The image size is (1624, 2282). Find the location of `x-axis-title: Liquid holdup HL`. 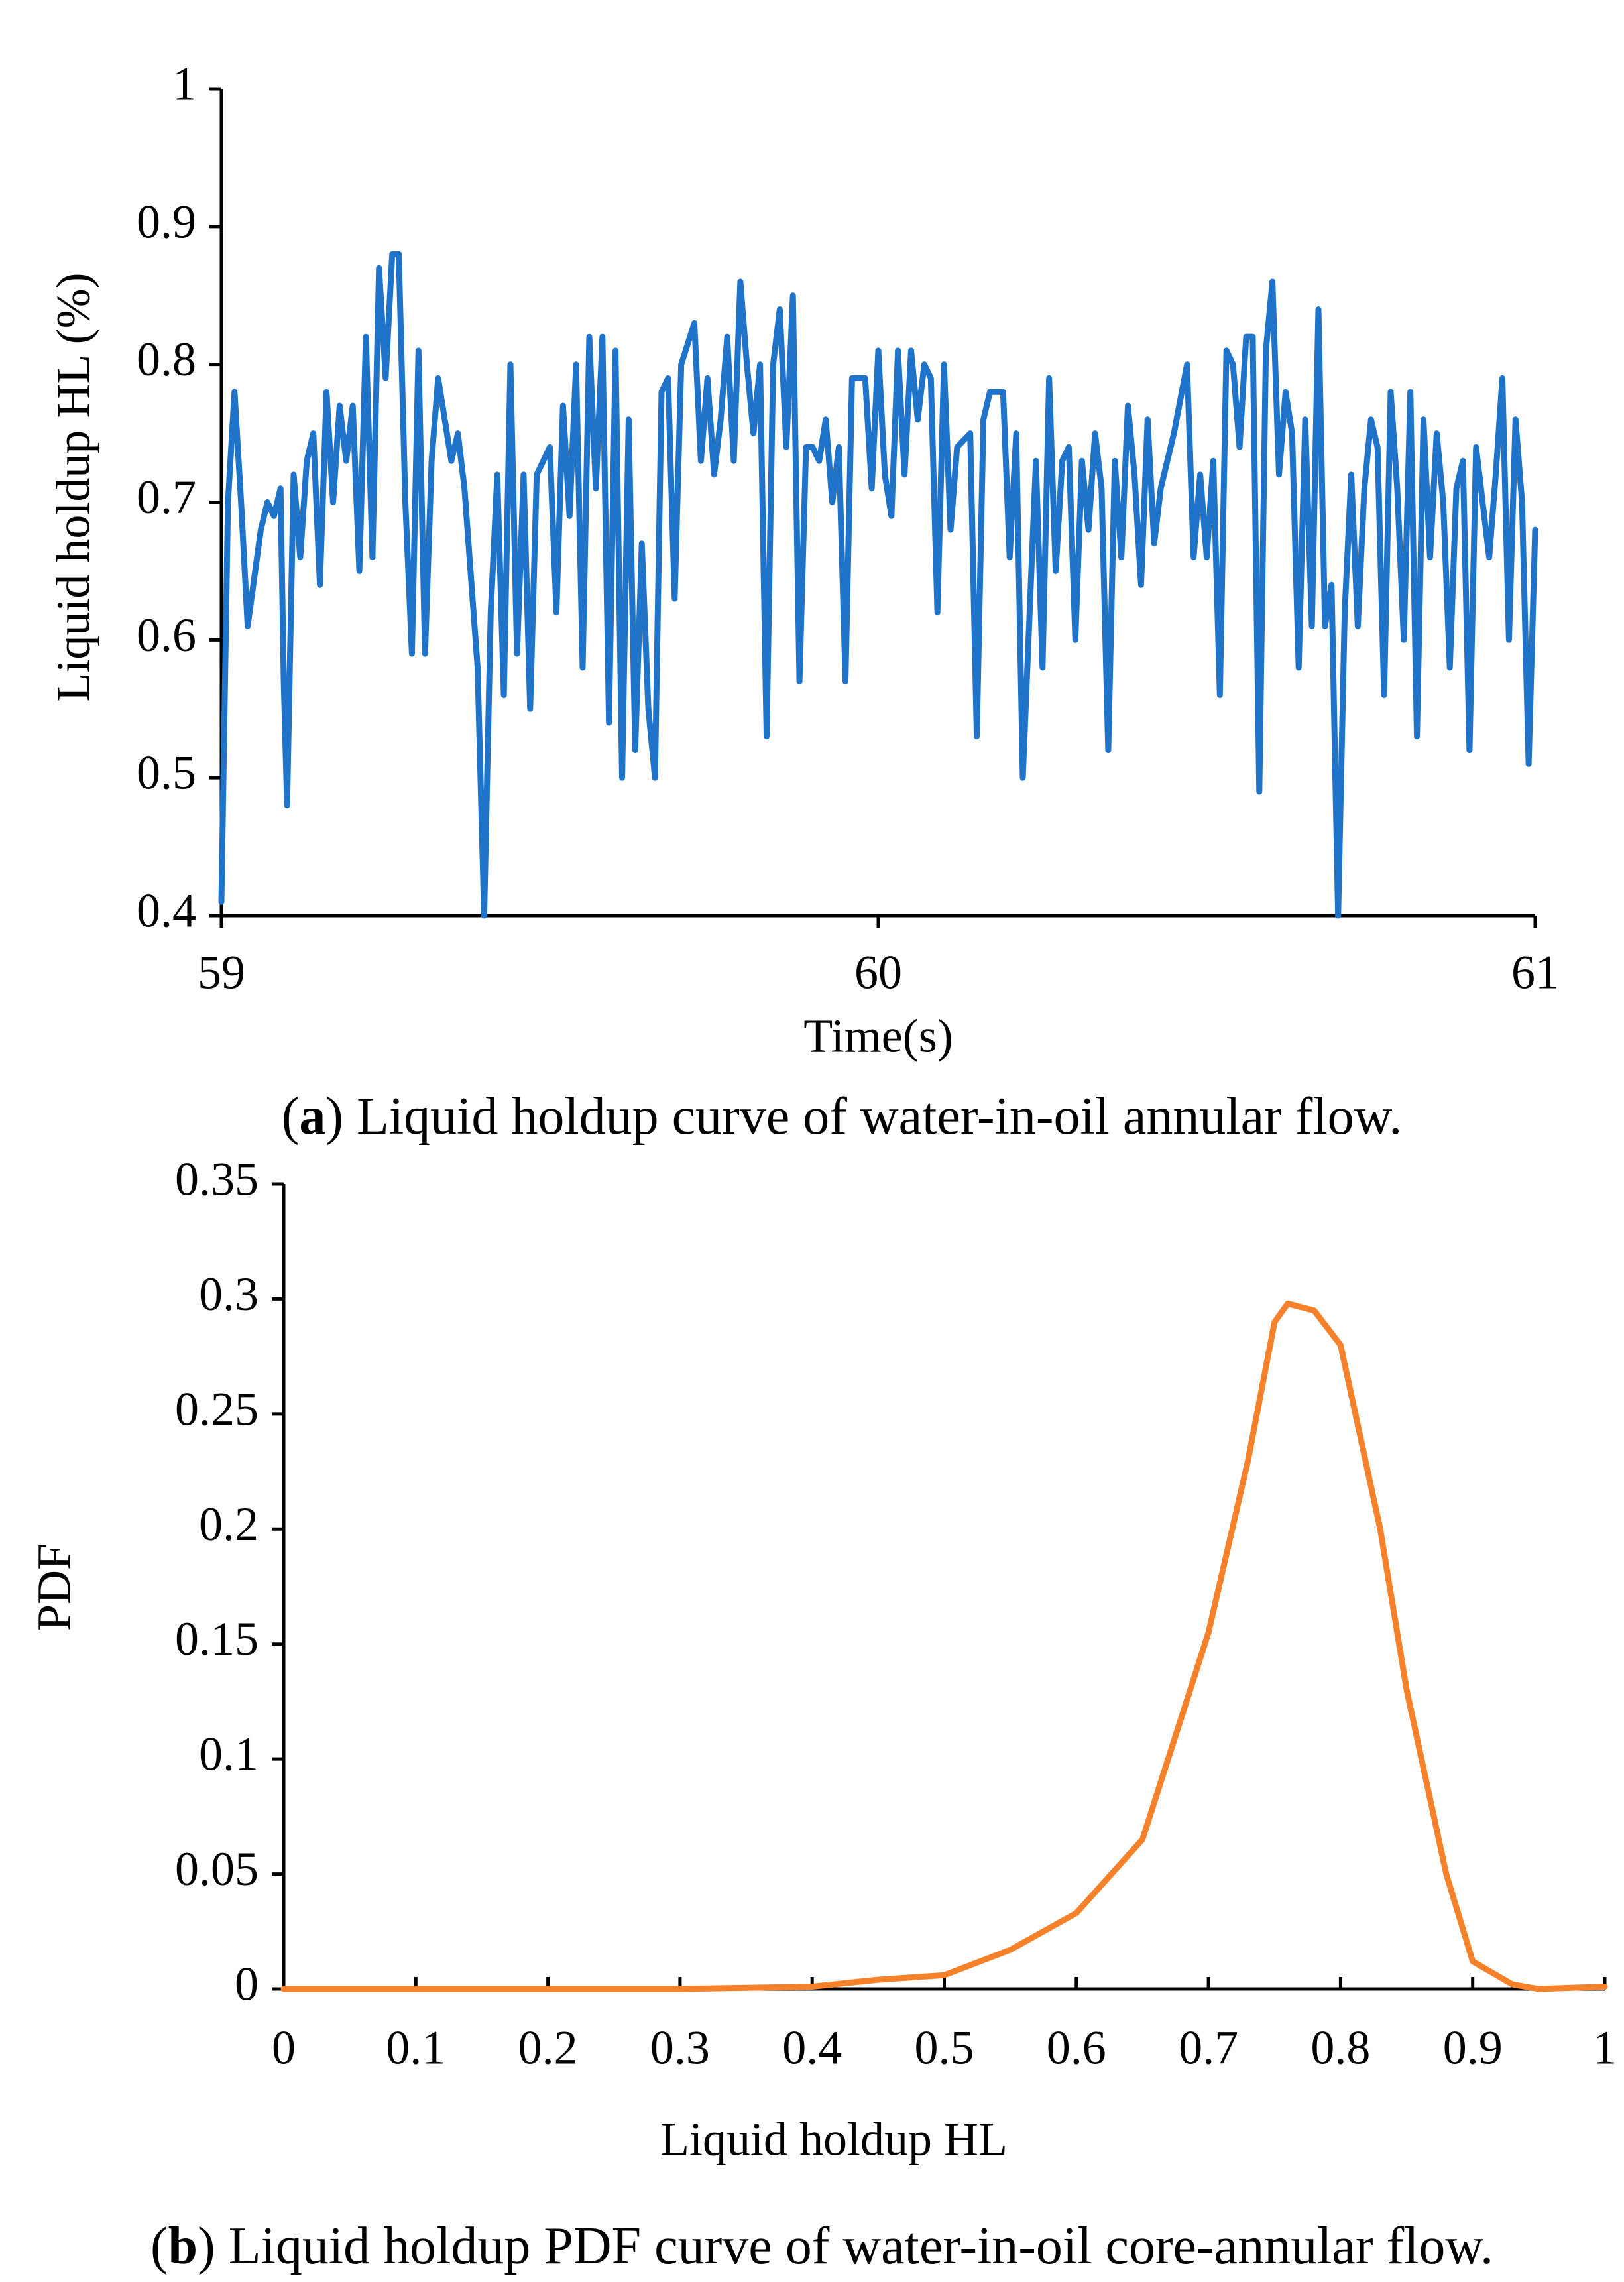

x-axis-title: Liquid holdup HL is located at coordinates (834, 2139).